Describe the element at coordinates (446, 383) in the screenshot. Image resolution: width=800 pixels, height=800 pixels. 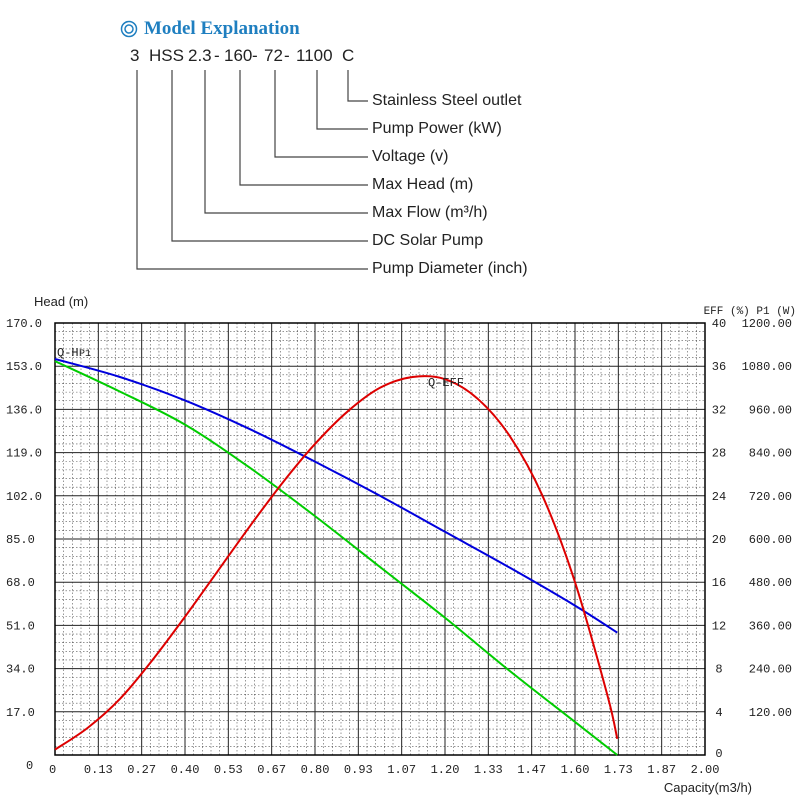
I see `annotation-q-eff: Q-EFF` at that location.